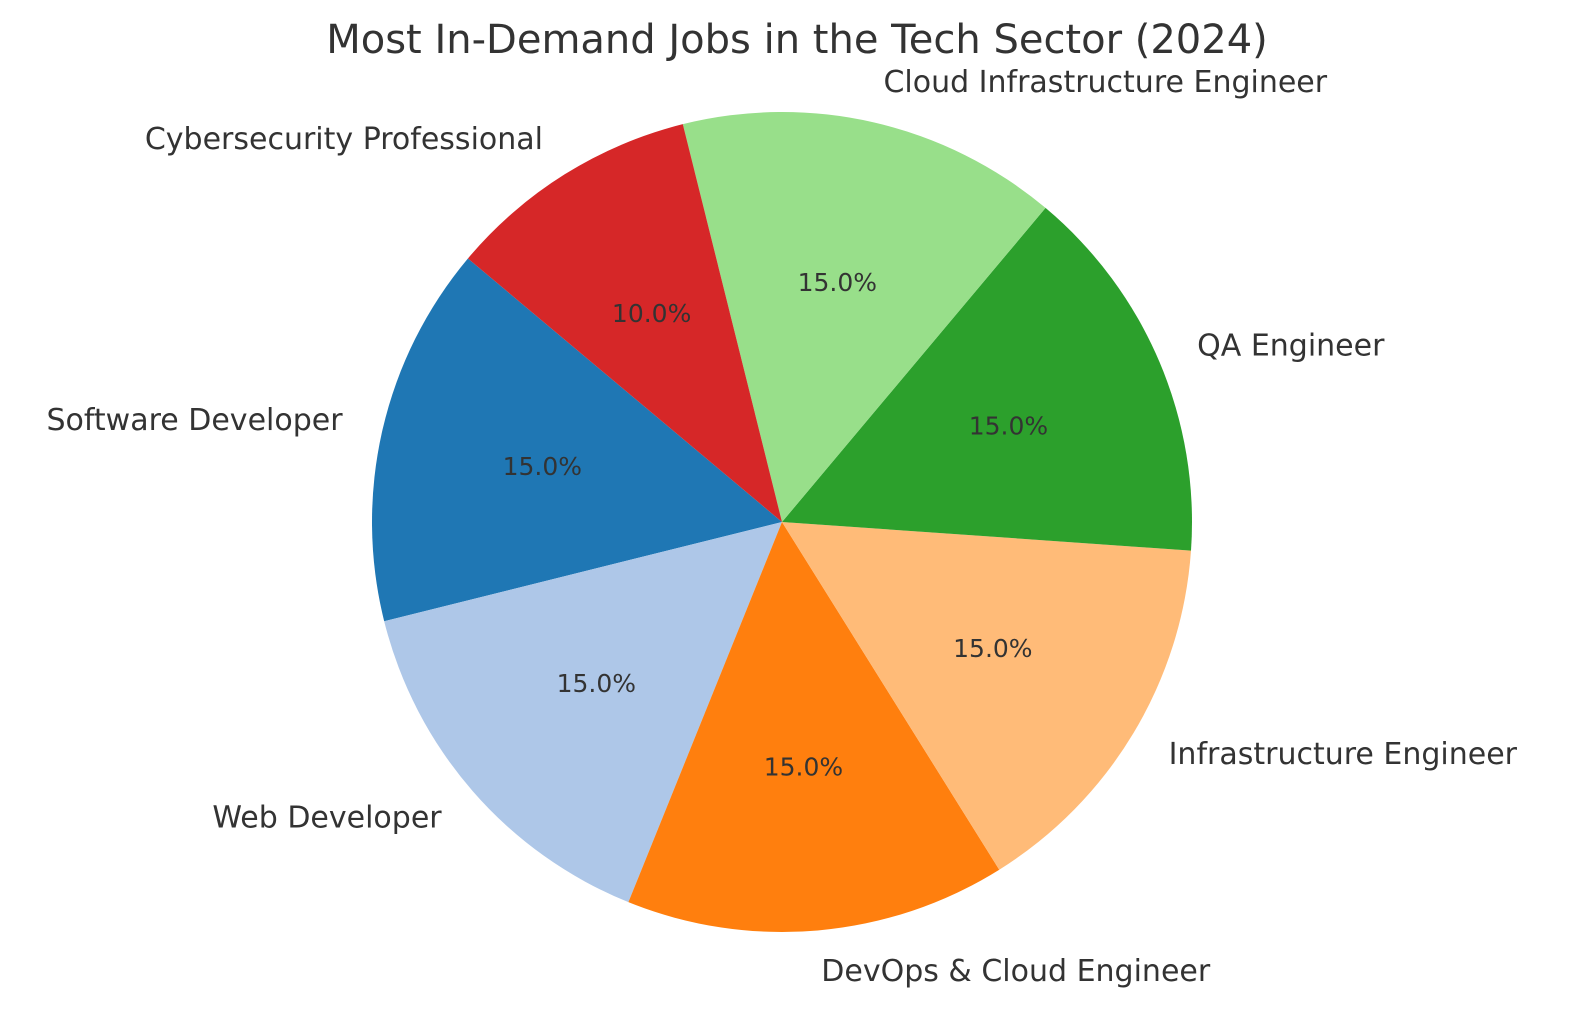 This screenshot has height=1024, width=1594. I want to click on slice-label: Infrastructure Engineer, so click(1343, 754).